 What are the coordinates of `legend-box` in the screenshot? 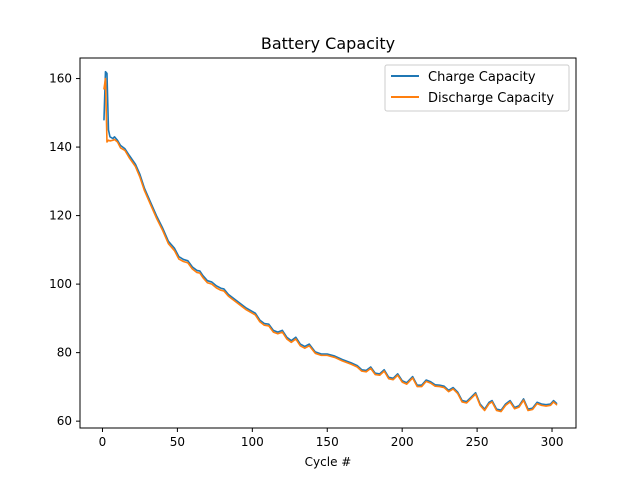 It's located at (477, 88).